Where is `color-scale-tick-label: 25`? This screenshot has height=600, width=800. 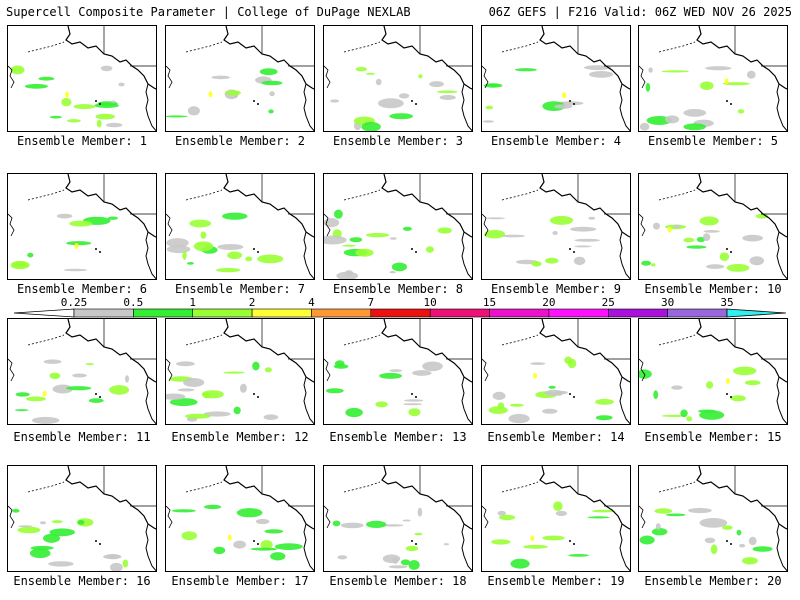 color-scale-tick-label: 25 is located at coordinates (608, 302).